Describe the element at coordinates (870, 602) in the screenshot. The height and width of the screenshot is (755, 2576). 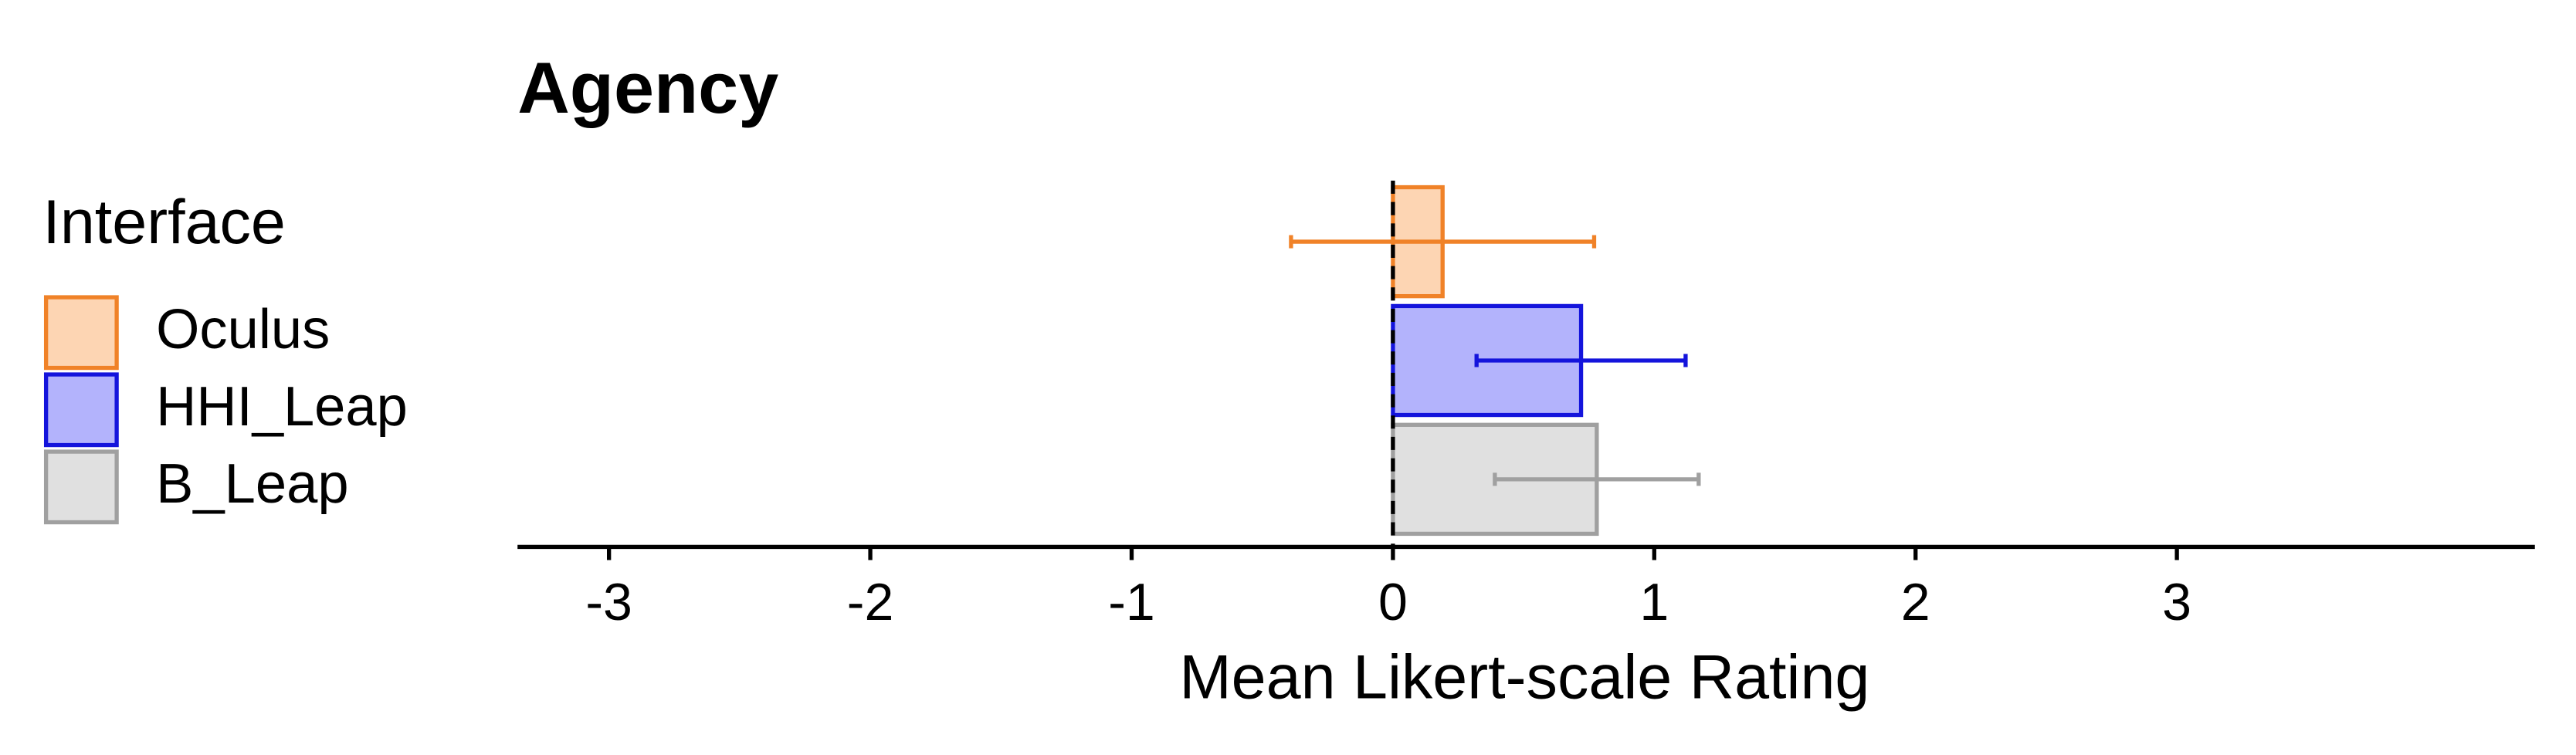
I see `x-tick-label: -2` at that location.